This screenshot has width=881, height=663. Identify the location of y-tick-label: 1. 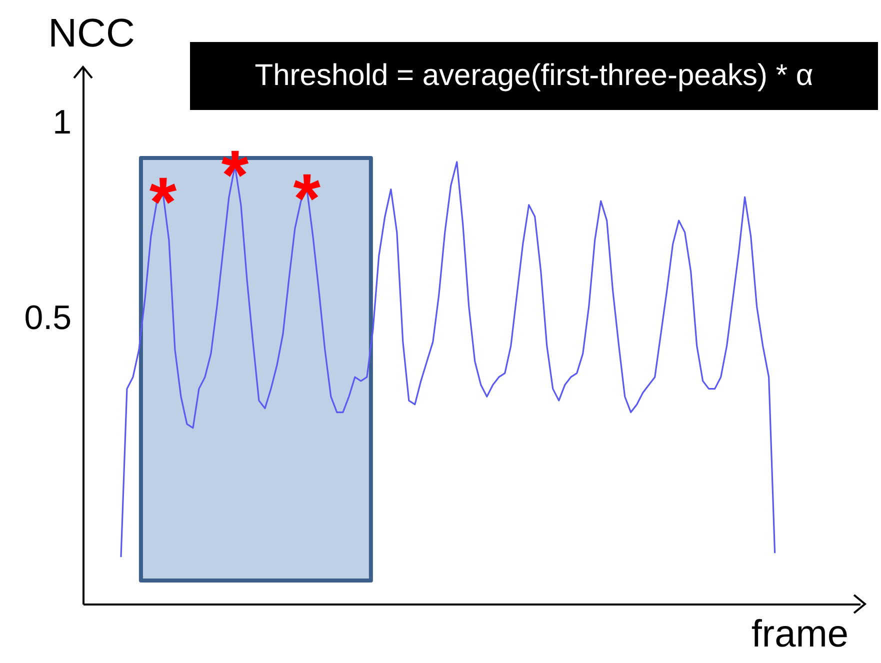
(62, 122).